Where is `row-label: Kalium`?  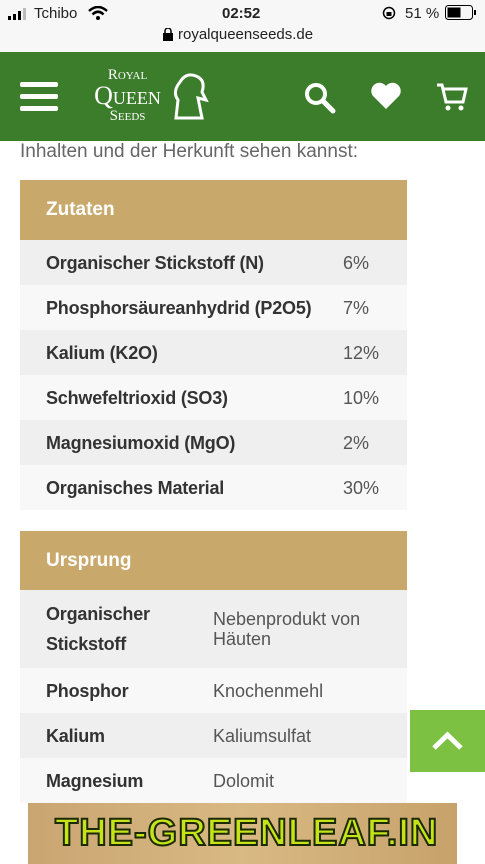 row-label: Kalium is located at coordinates (75, 735).